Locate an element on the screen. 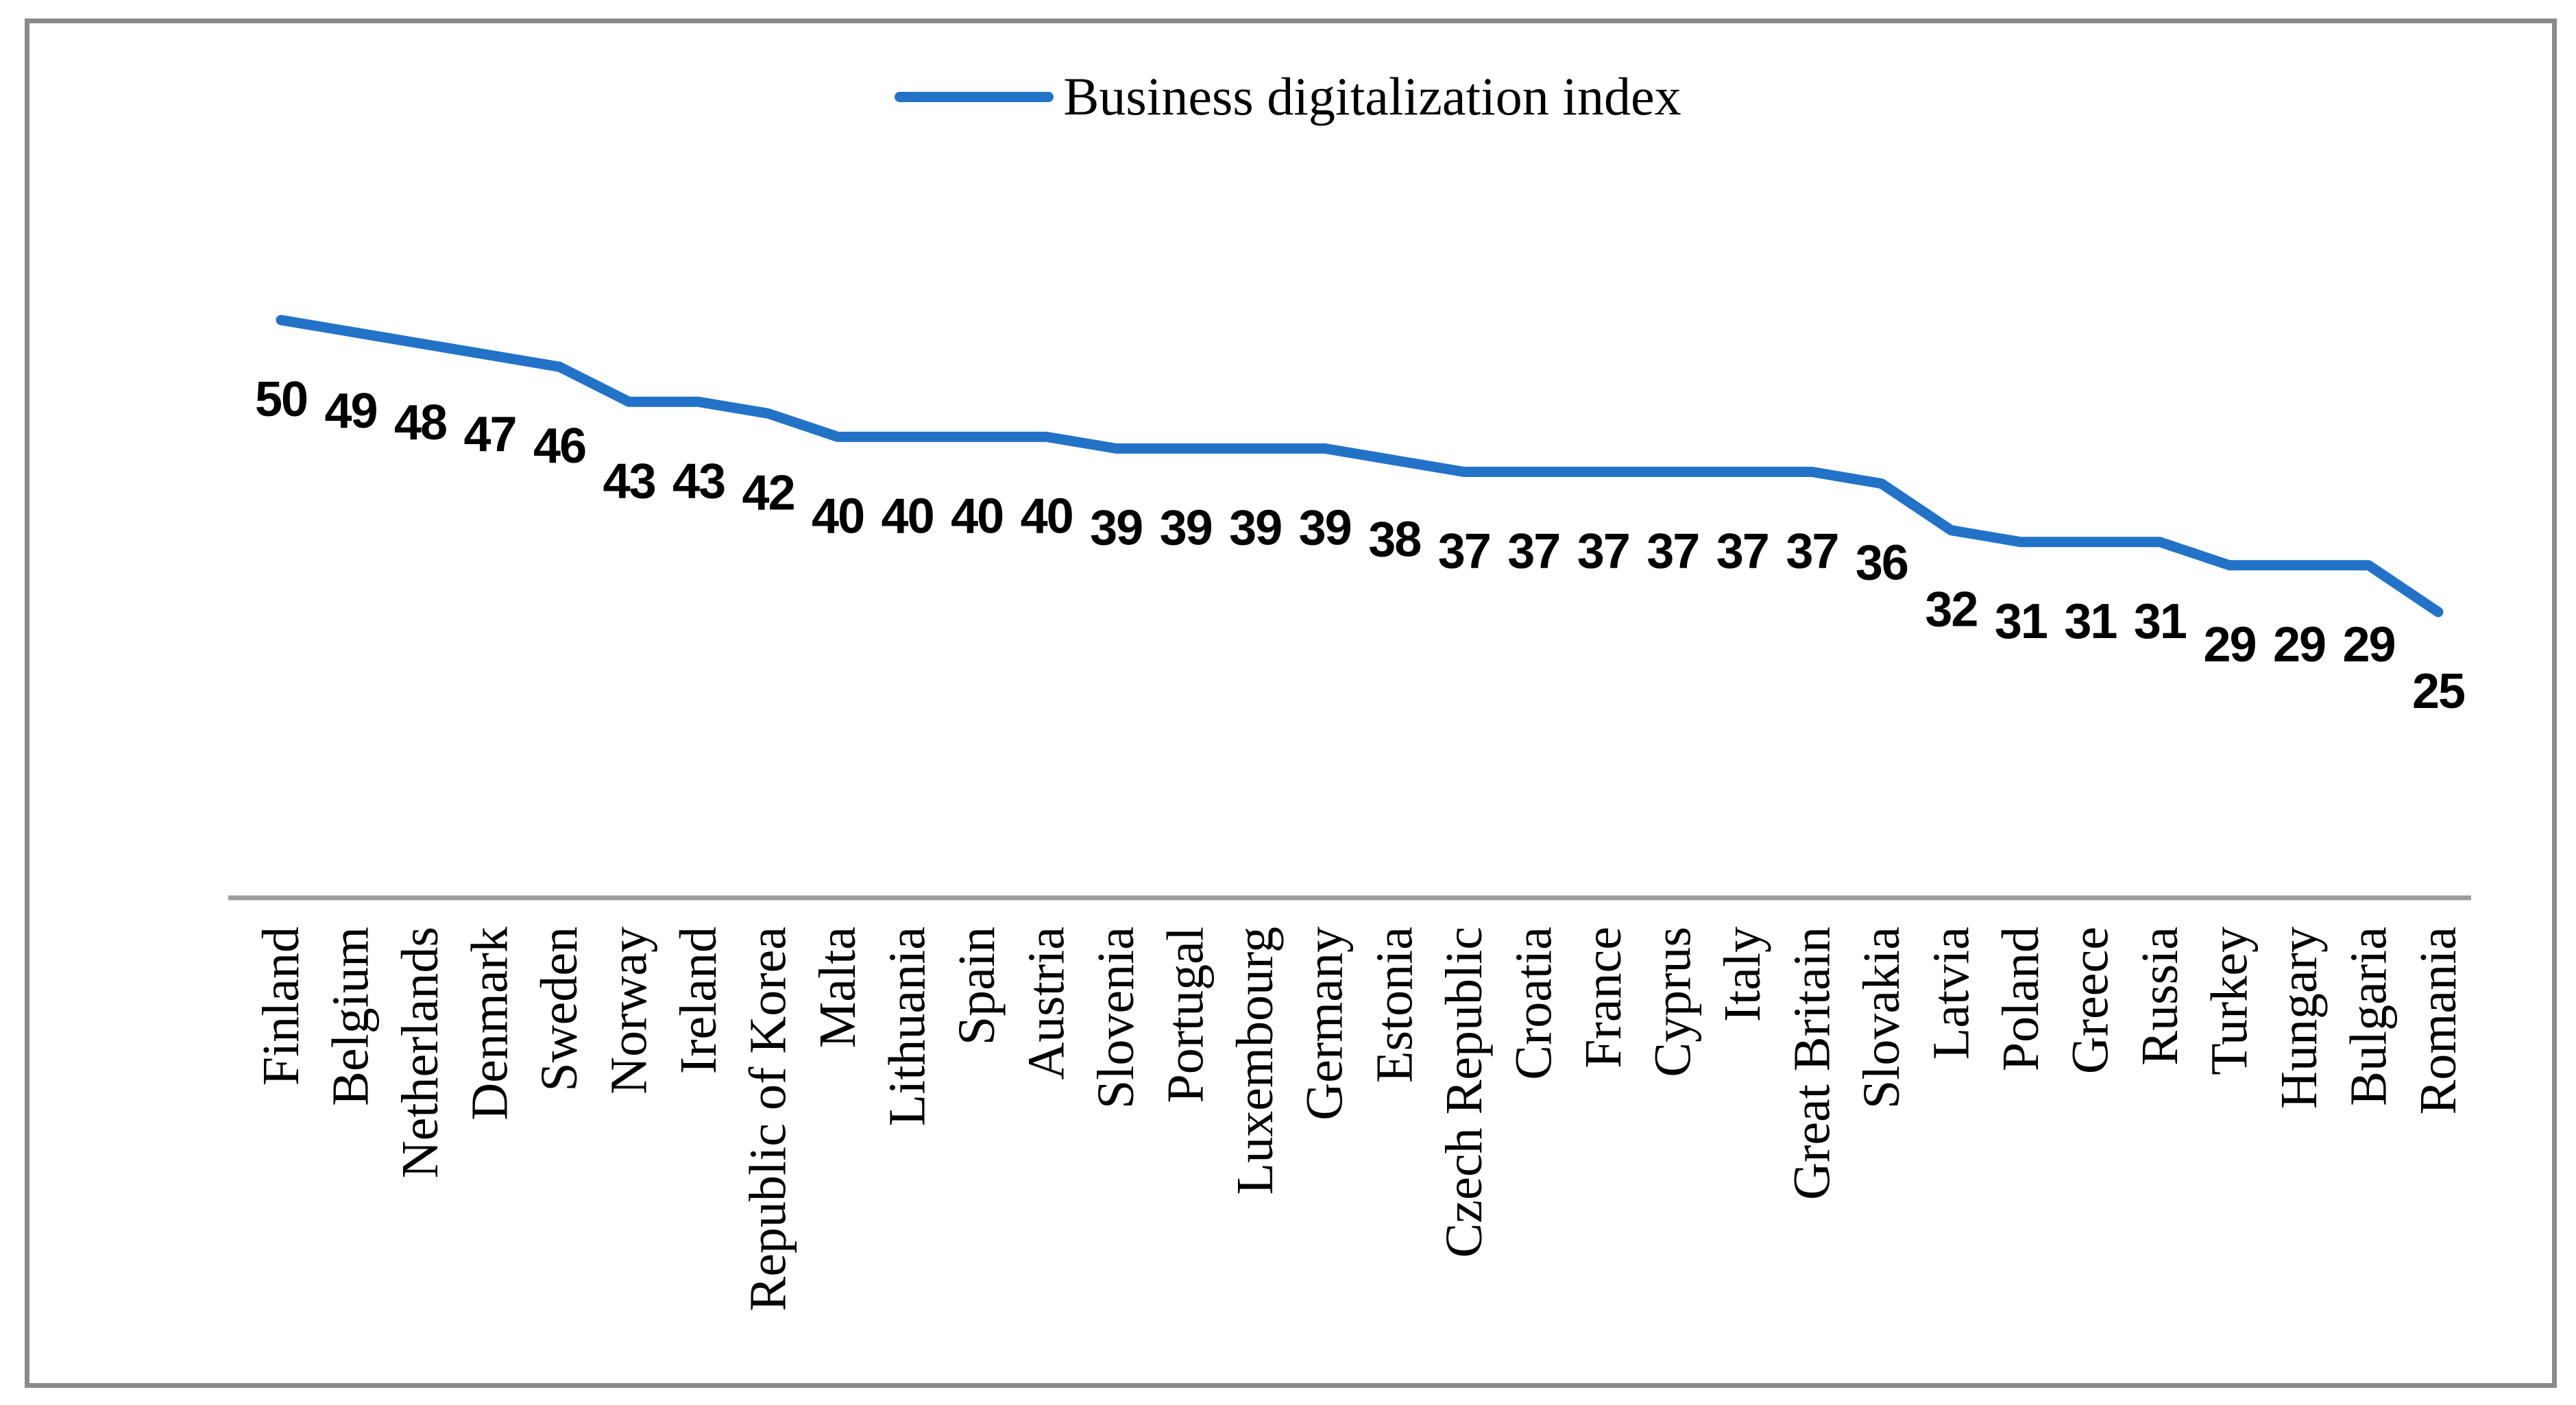 The image size is (2576, 1405). category-label: Malta is located at coordinates (837, 988).